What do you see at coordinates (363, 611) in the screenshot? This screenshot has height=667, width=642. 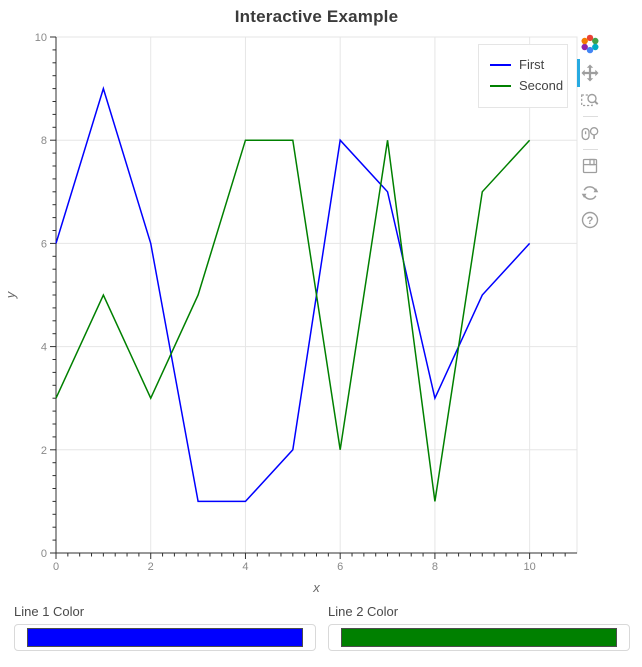 I see `line2-color-label: Line 2 Color` at bounding box center [363, 611].